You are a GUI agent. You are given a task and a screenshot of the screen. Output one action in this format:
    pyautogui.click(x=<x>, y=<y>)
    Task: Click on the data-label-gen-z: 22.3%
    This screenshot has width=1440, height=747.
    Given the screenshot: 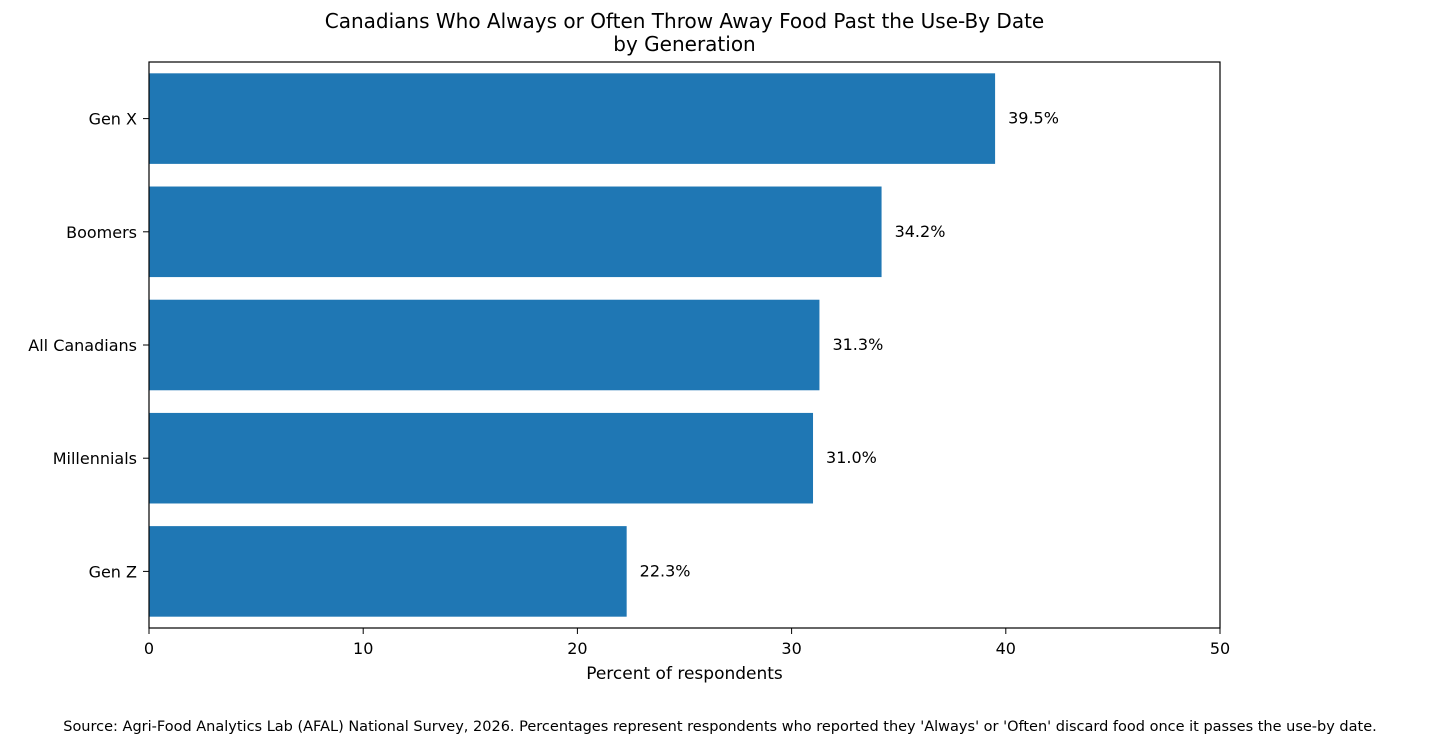 What is the action you would take?
    pyautogui.click(x=665, y=570)
    